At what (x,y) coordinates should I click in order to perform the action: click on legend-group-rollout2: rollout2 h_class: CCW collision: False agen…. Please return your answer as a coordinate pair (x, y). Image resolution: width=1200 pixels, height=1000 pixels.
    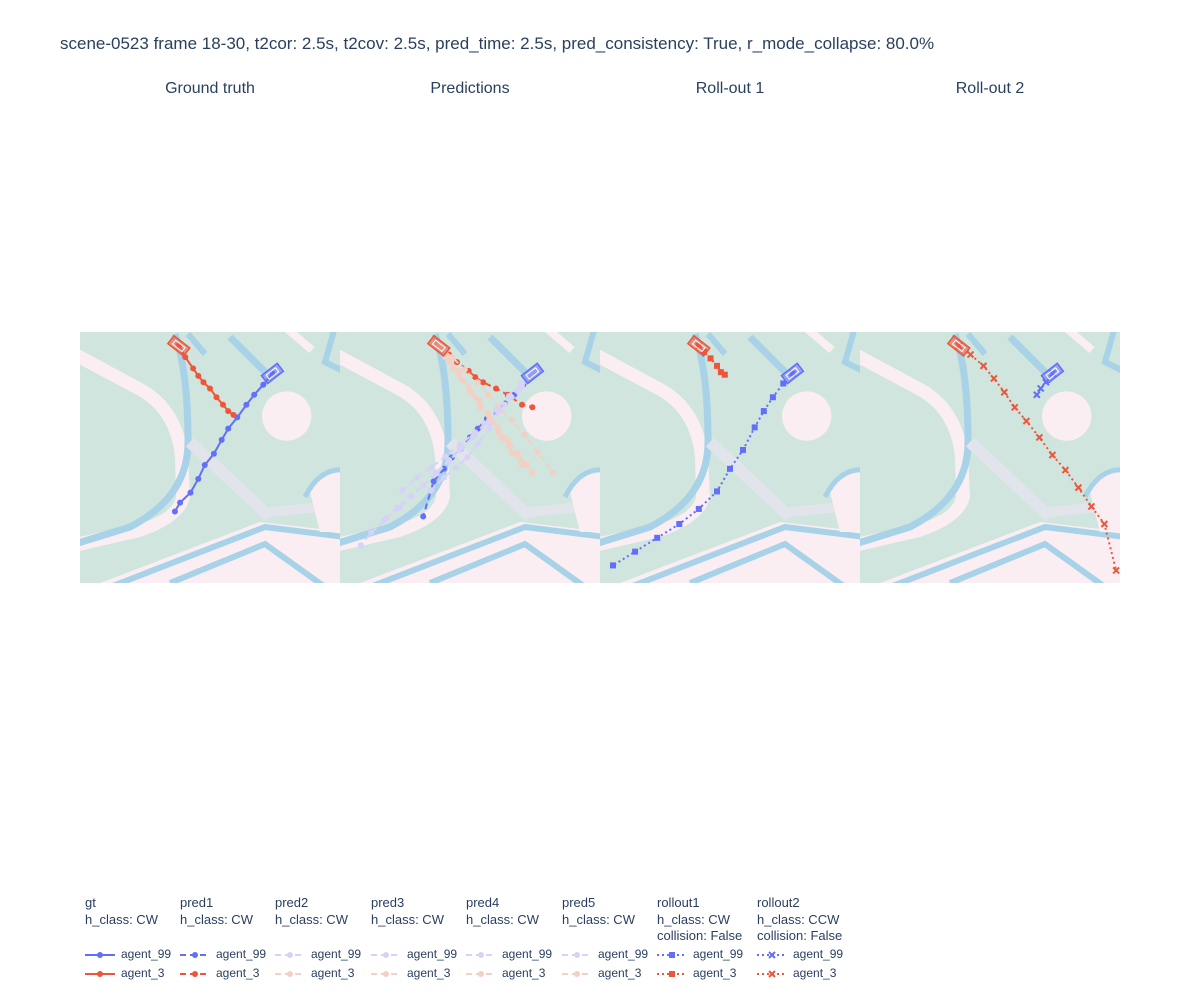
    Looking at the image, I should click on (800, 937).